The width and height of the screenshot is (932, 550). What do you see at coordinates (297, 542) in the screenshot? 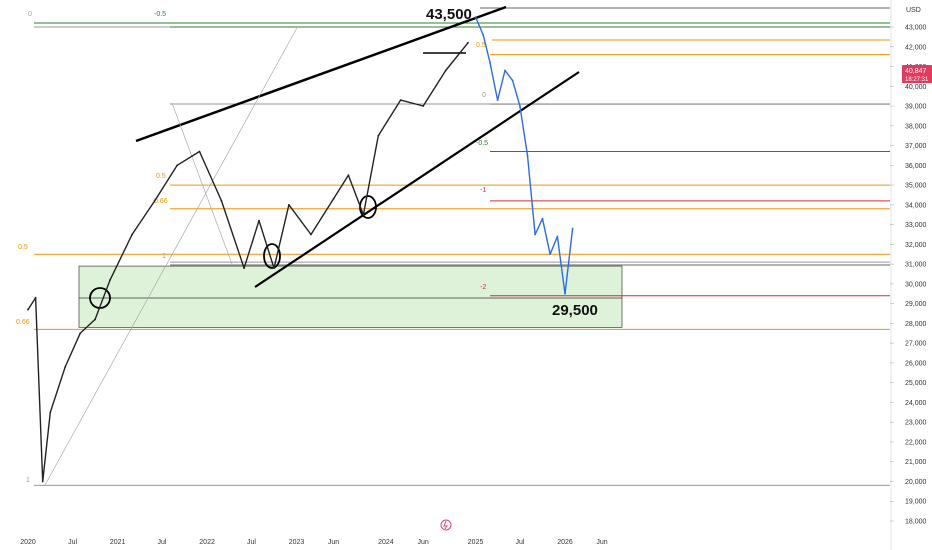
I see `x-tick-label: 2023` at bounding box center [297, 542].